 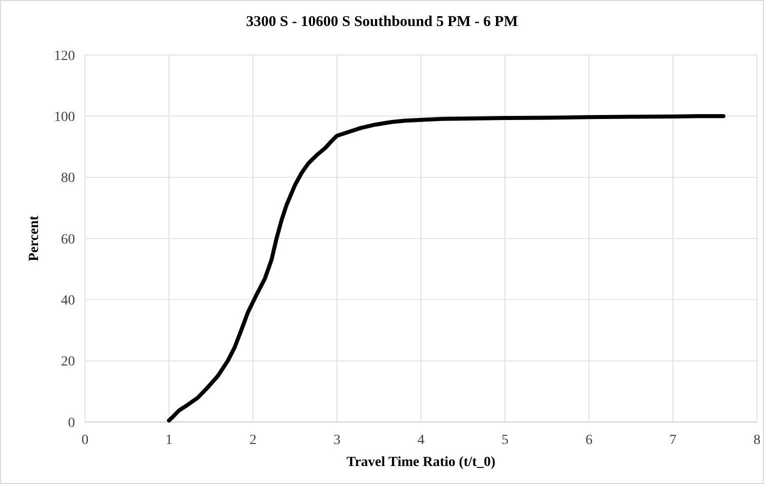 I want to click on y-tick-label: 60, so click(x=68, y=240).